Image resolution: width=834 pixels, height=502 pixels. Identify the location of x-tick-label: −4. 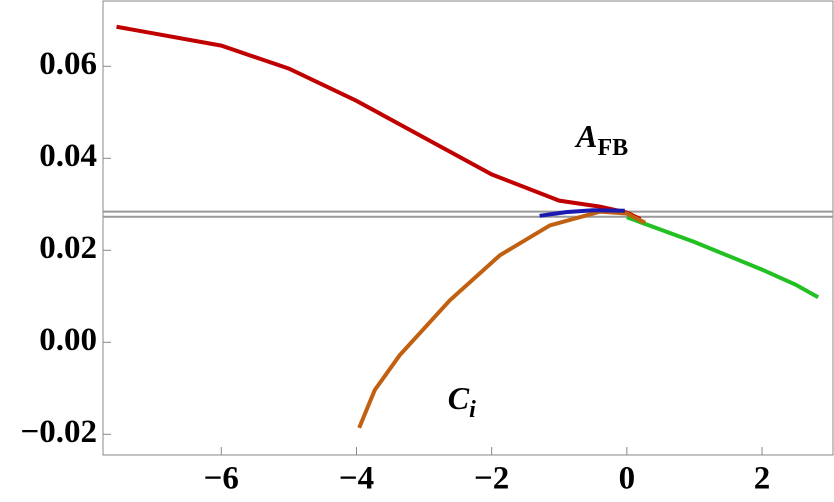
(356, 479).